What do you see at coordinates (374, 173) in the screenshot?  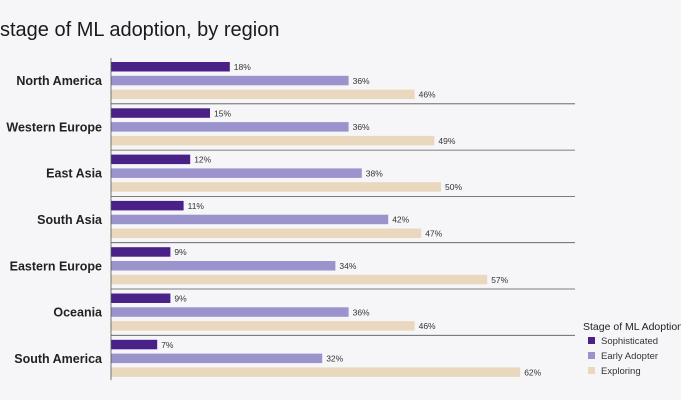 I see `data-label: 38%` at bounding box center [374, 173].